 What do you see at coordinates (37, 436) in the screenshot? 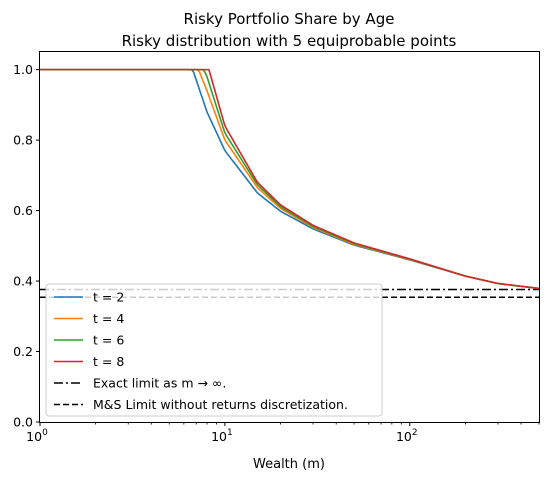
I see `x-tick-label: 10⁰` at bounding box center [37, 436].